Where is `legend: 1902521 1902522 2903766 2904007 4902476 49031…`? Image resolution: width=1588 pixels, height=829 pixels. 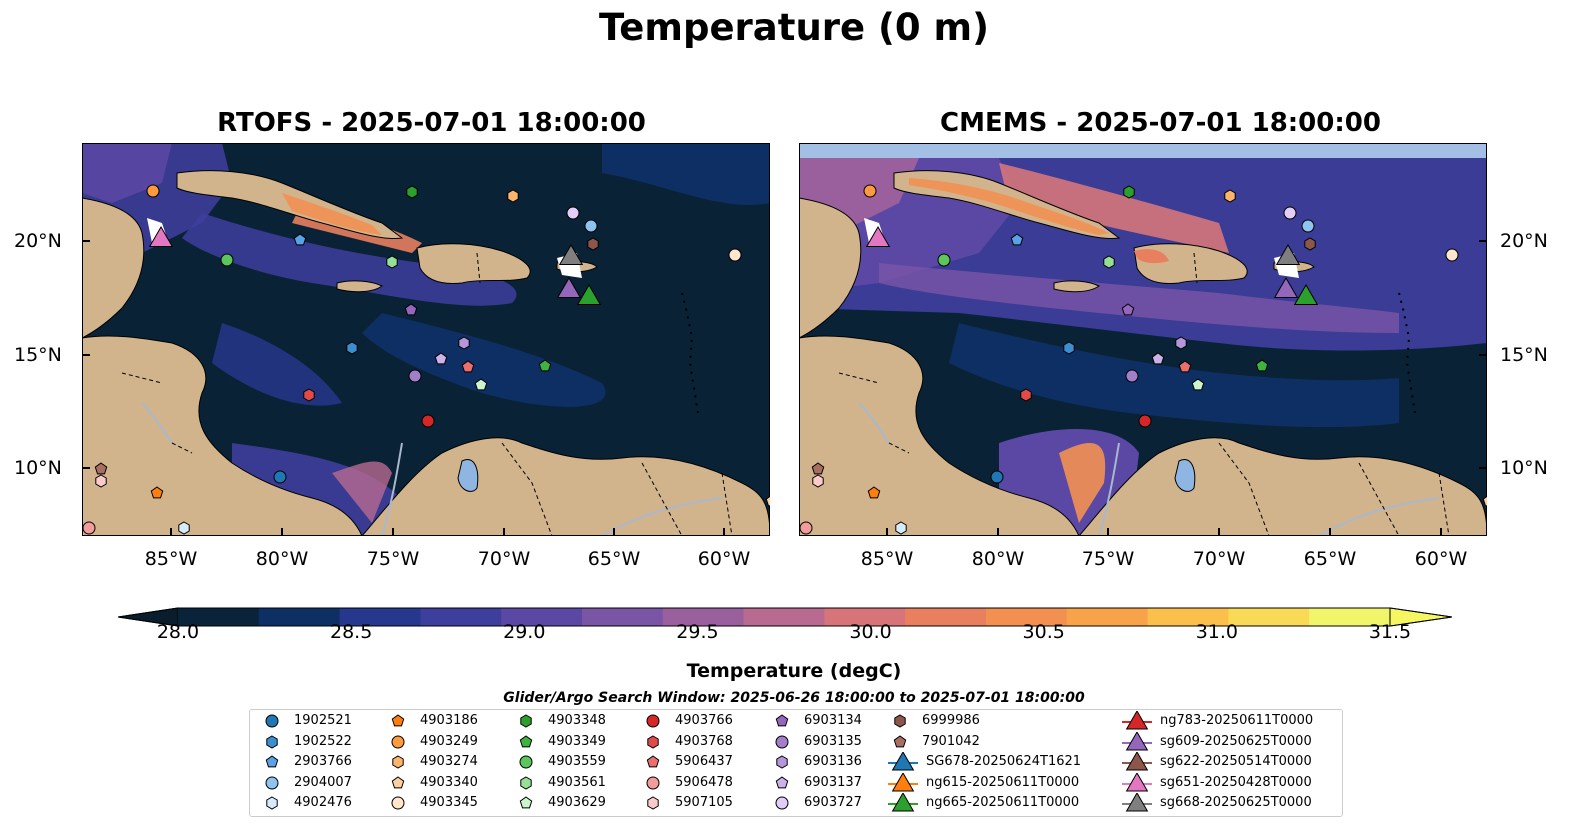
legend: 1902521 1902522 2903766 2904007 4902476 49031… is located at coordinates (796, 763).